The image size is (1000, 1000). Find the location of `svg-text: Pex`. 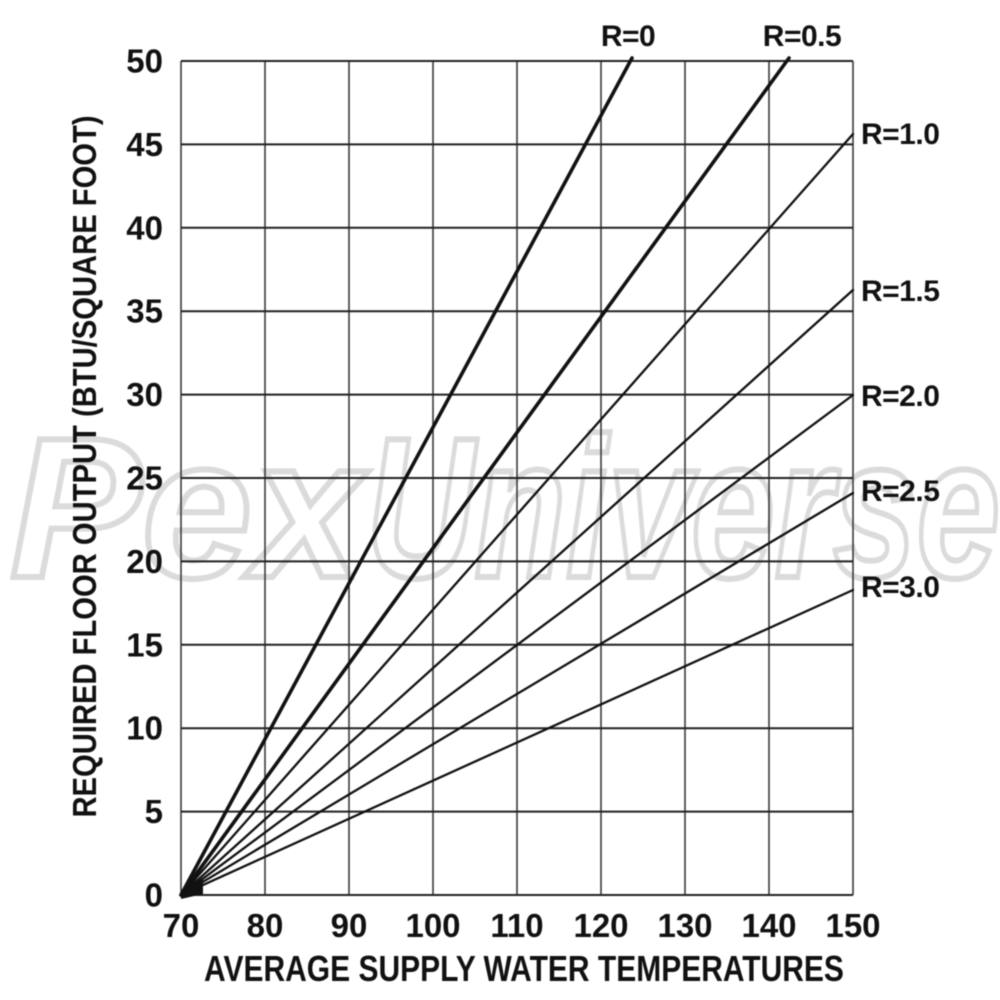

svg-text: Pex is located at coordinates (189, 508).